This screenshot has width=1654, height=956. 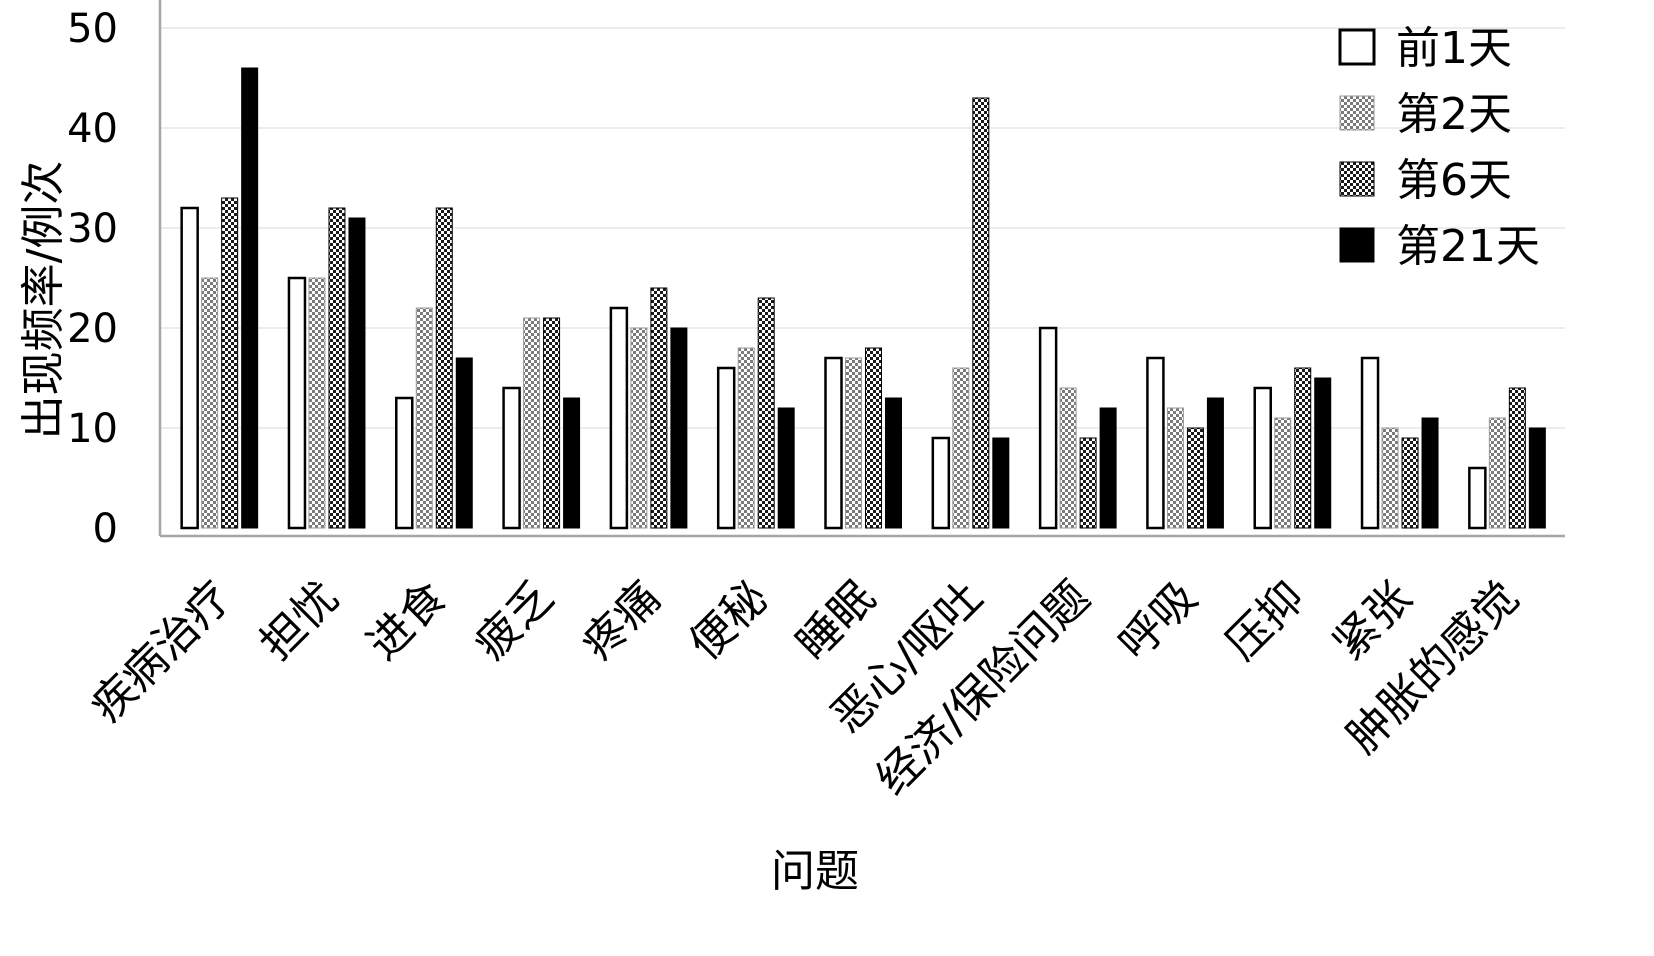 What do you see at coordinates (1265, 621) in the screenshot?
I see `x-tick-label: 压抑` at bounding box center [1265, 621].